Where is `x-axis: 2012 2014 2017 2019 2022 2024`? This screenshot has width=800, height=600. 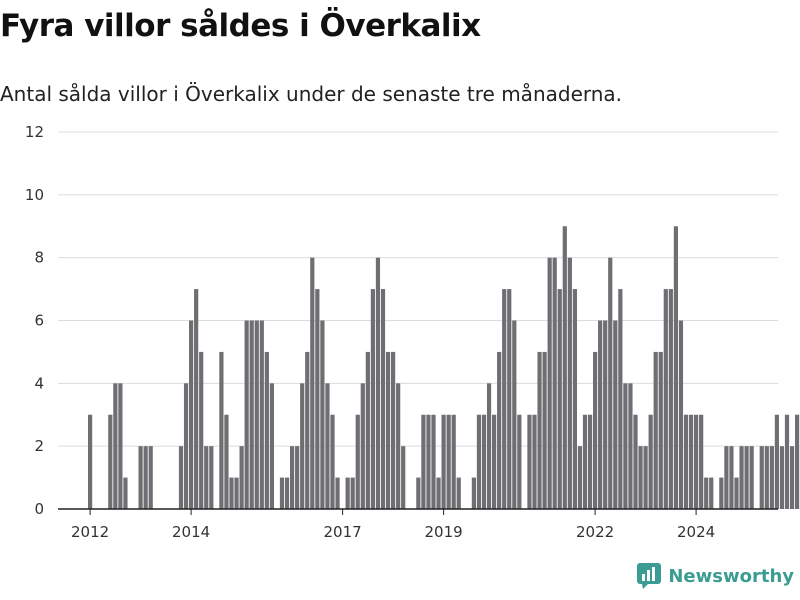
x-axis: 2012 2014 2017 2019 2022 2024 is located at coordinates (418, 524).